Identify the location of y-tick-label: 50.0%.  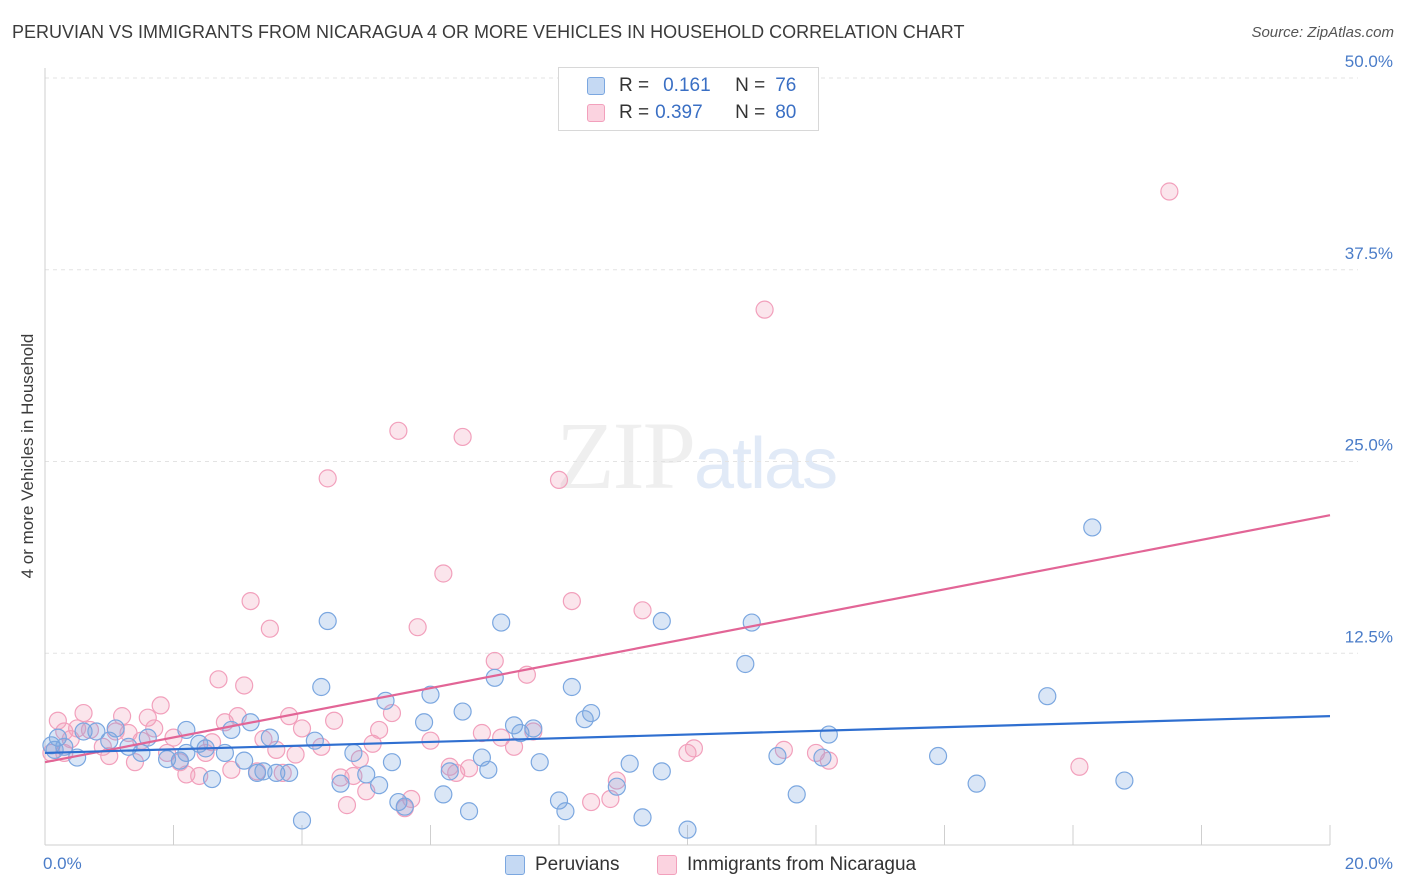
(1369, 61).